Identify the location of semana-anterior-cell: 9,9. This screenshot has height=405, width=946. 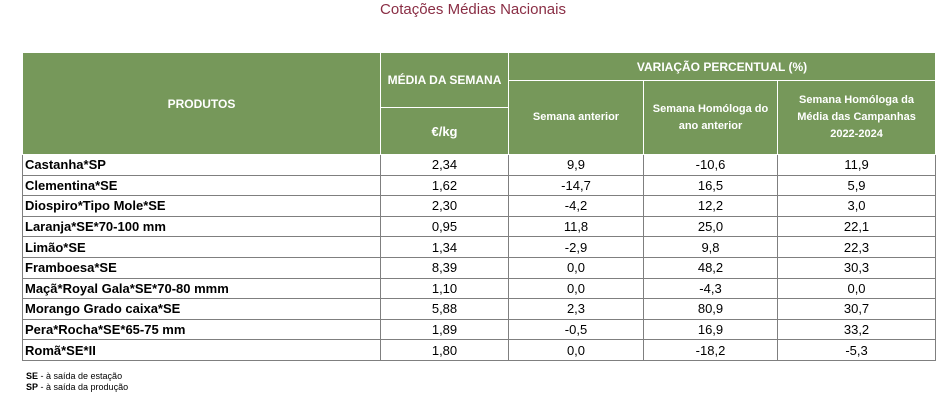
(576, 165).